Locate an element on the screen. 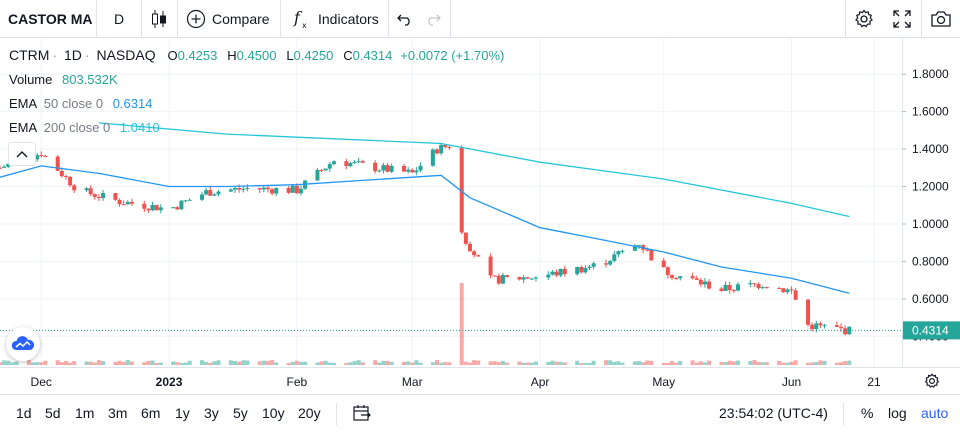 This screenshot has width=960, height=433. fullscreen-button is located at coordinates (902, 19).